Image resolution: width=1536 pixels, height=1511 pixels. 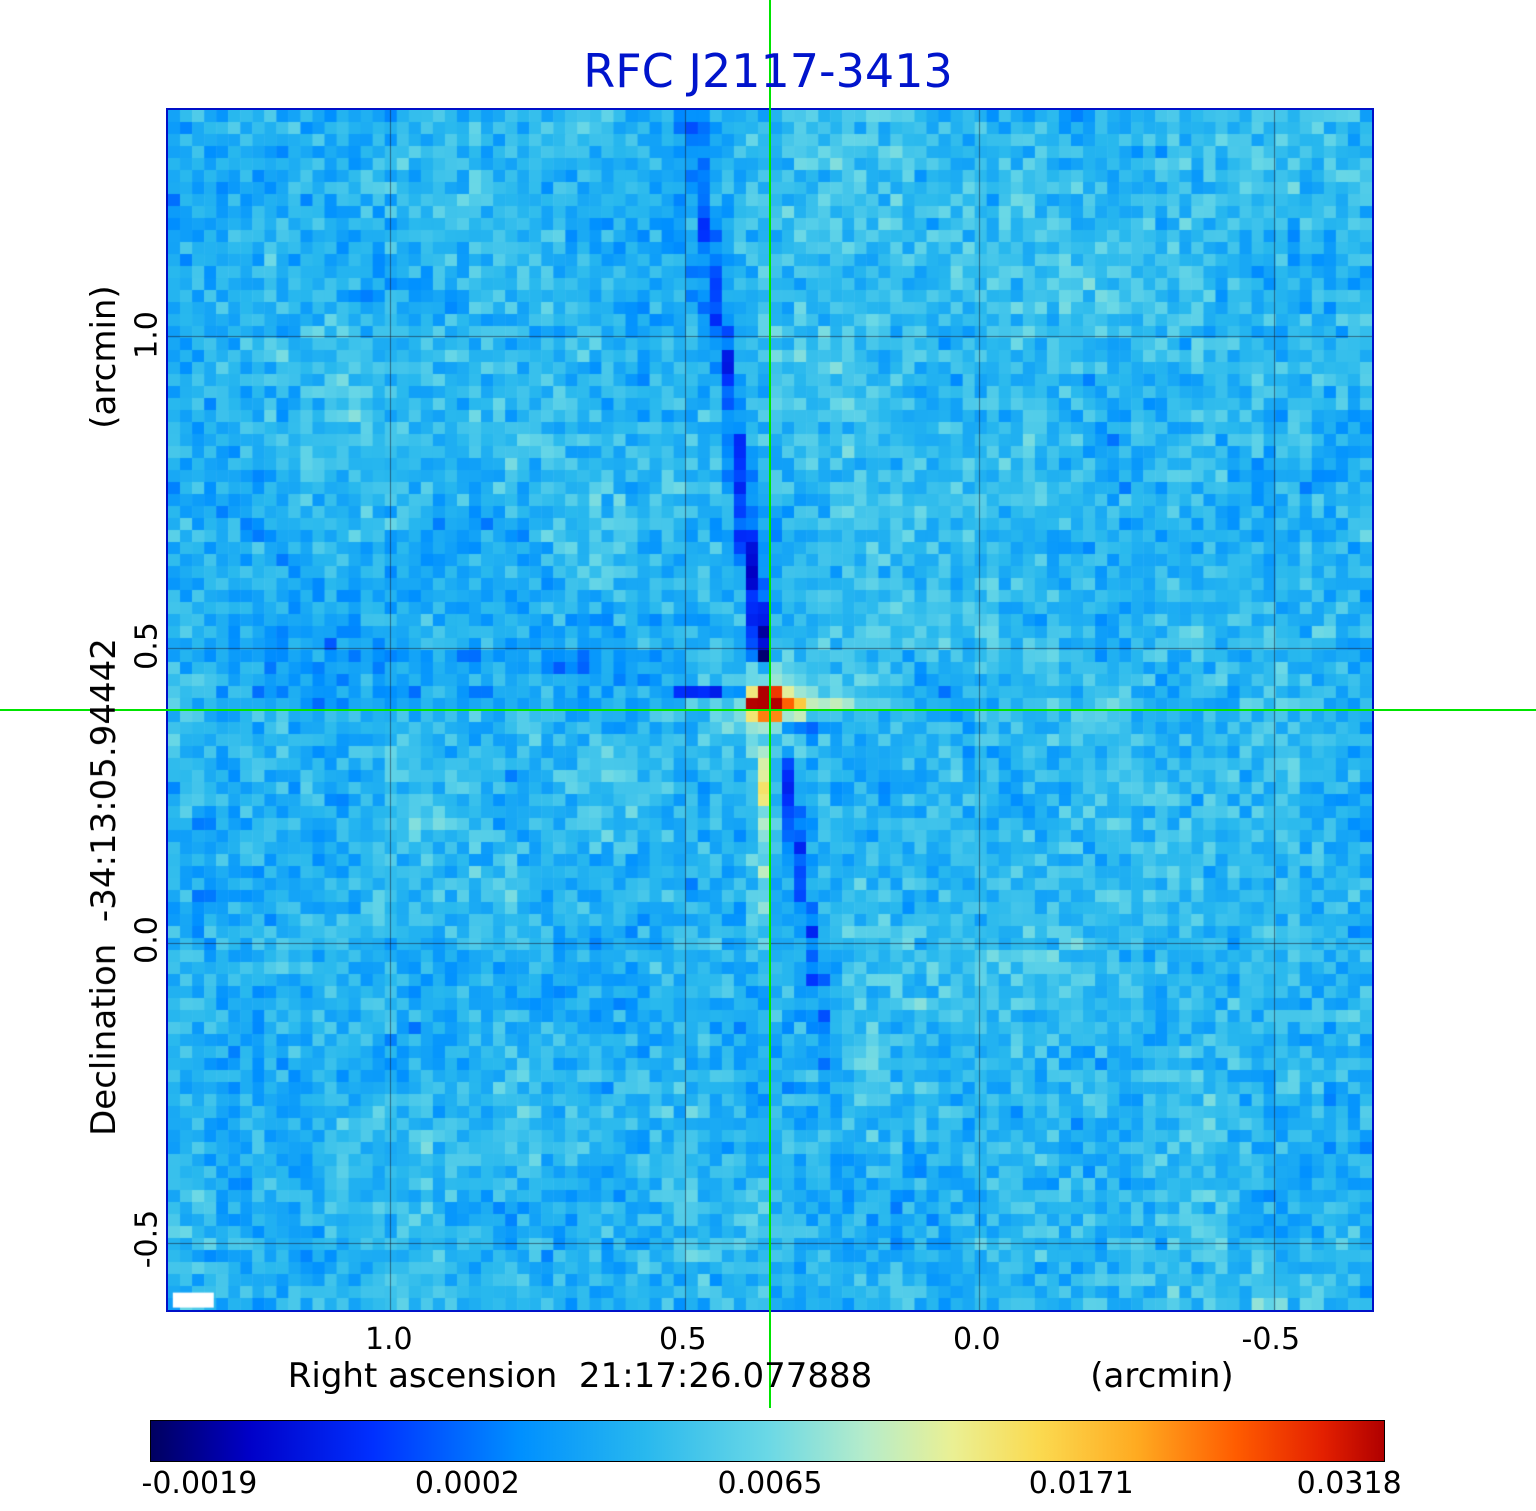 What do you see at coordinates (147, 645) in the screenshot?
I see `y-tick-label: 0.5` at bounding box center [147, 645].